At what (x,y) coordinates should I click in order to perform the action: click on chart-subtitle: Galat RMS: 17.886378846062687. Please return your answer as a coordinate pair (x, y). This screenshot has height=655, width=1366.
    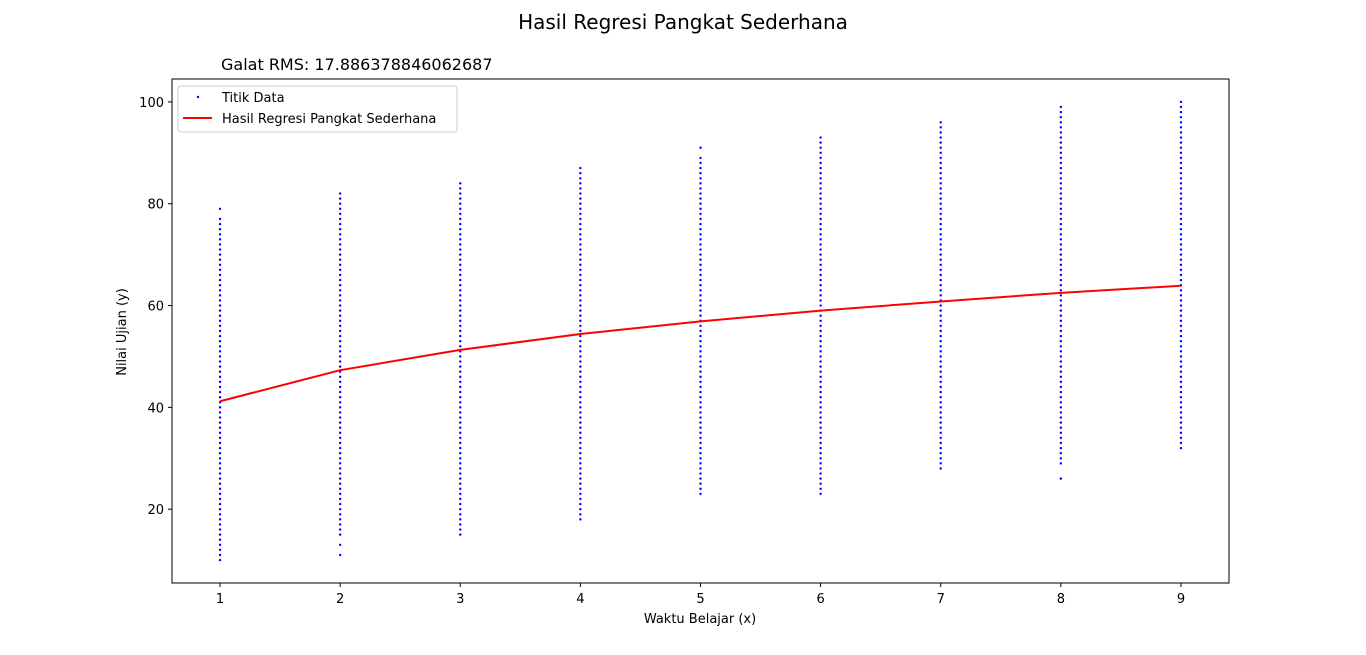
    Looking at the image, I should click on (357, 64).